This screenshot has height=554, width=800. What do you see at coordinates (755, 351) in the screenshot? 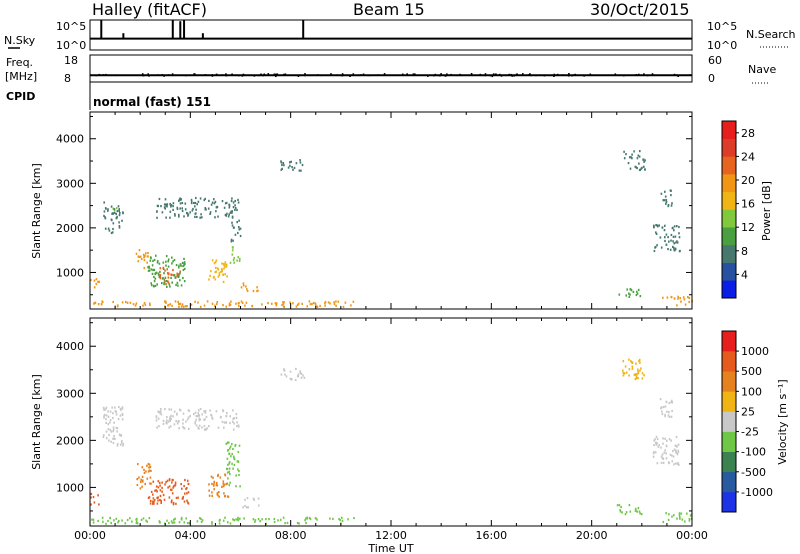
I see `colorbar-tick-label: 1000` at bounding box center [755, 351].